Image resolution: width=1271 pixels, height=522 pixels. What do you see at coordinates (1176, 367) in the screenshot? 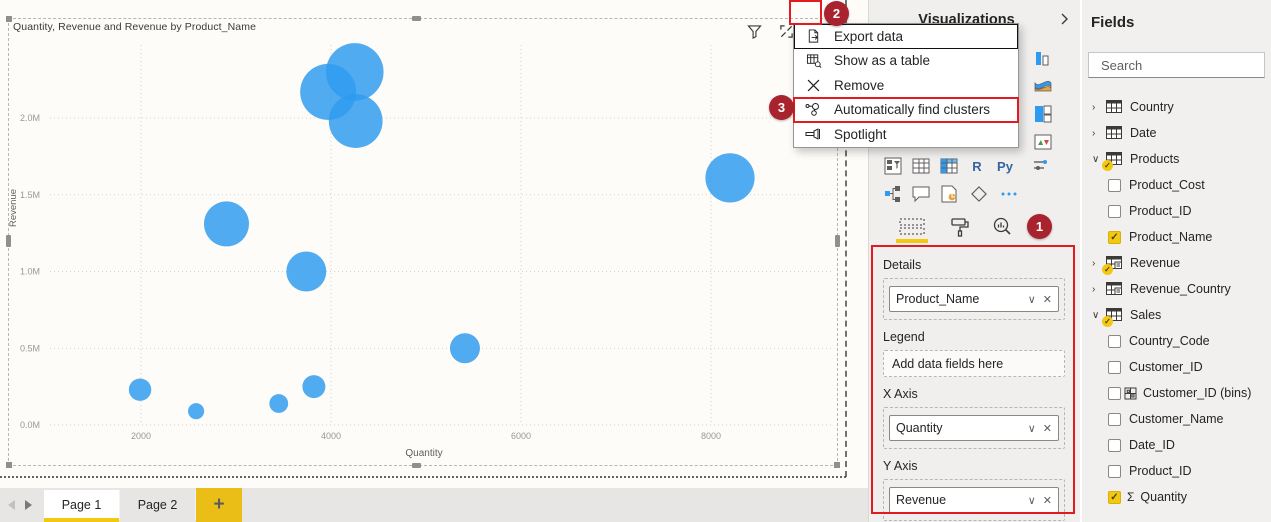
I see `tree-row-customer-id: Customer_ID` at bounding box center [1176, 367].